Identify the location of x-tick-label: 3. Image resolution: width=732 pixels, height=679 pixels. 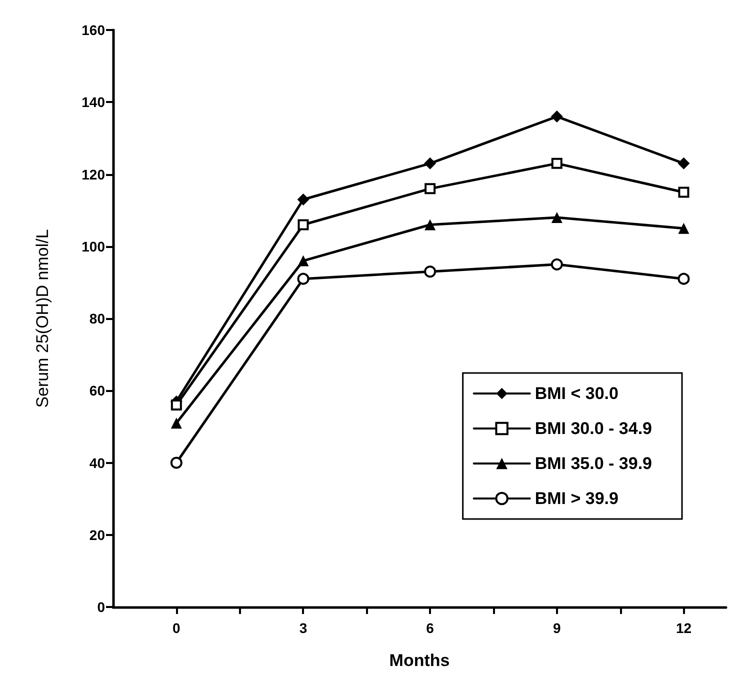
(303, 628).